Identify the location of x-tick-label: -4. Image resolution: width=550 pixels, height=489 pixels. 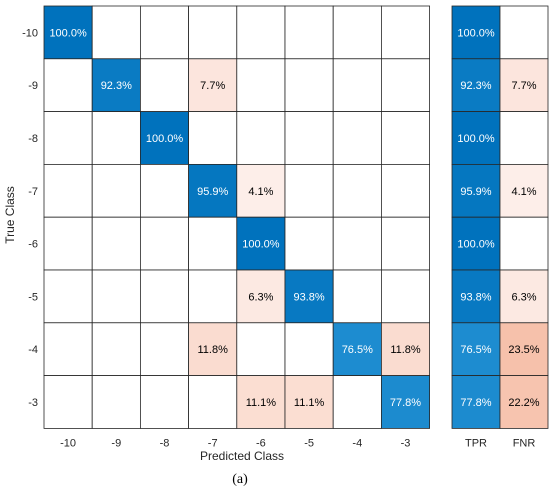
(357, 443).